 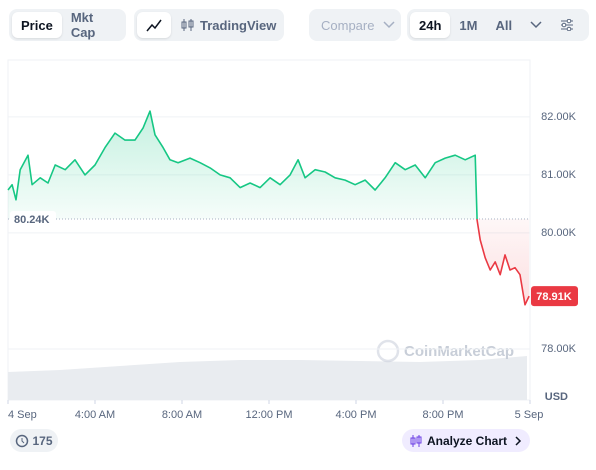 I want to click on compare-button: Compare, so click(x=355, y=25).